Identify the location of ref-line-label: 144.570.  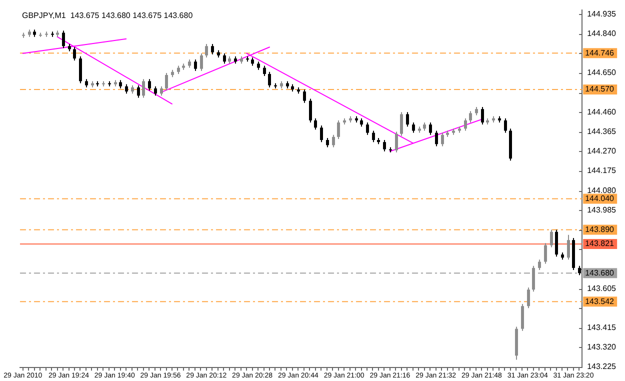
(600, 89).